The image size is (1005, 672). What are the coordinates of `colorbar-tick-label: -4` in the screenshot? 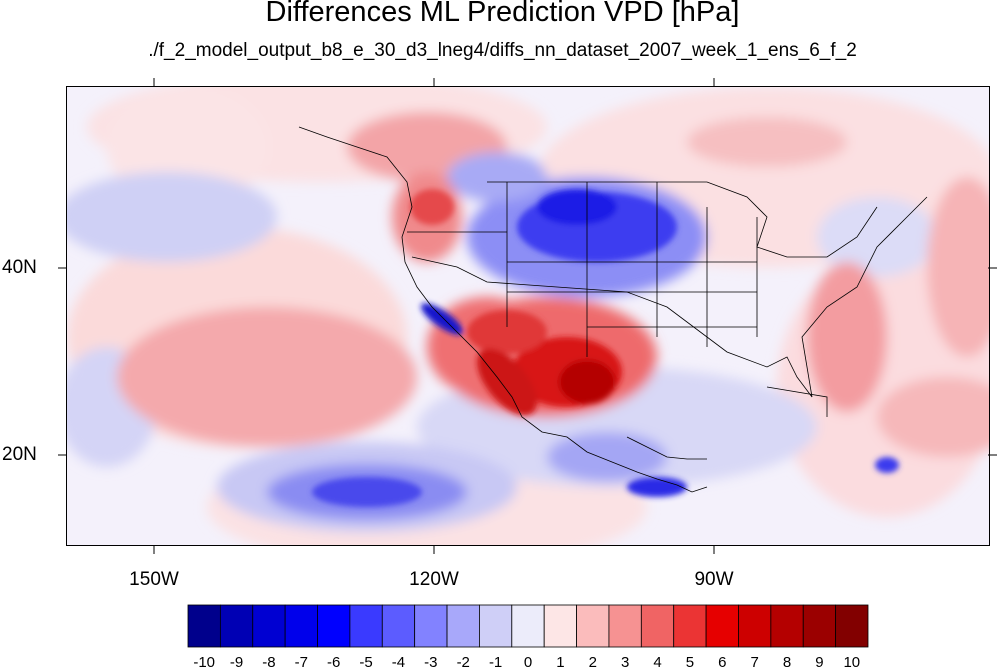 It's located at (398, 662).